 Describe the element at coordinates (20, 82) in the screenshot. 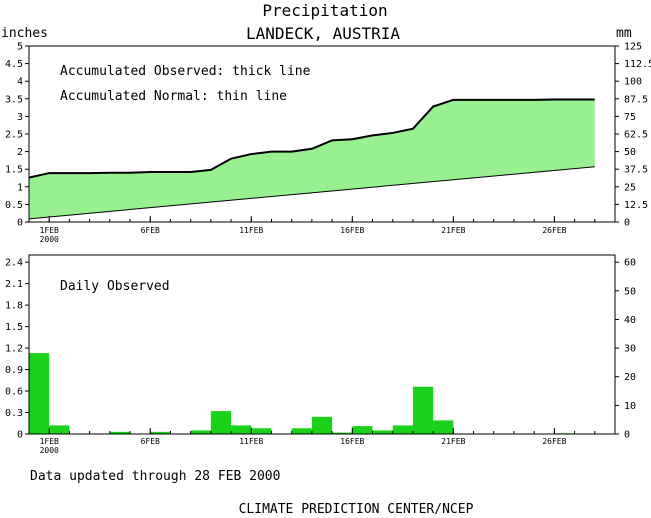

I see `left-y-tick-label: 4` at that location.